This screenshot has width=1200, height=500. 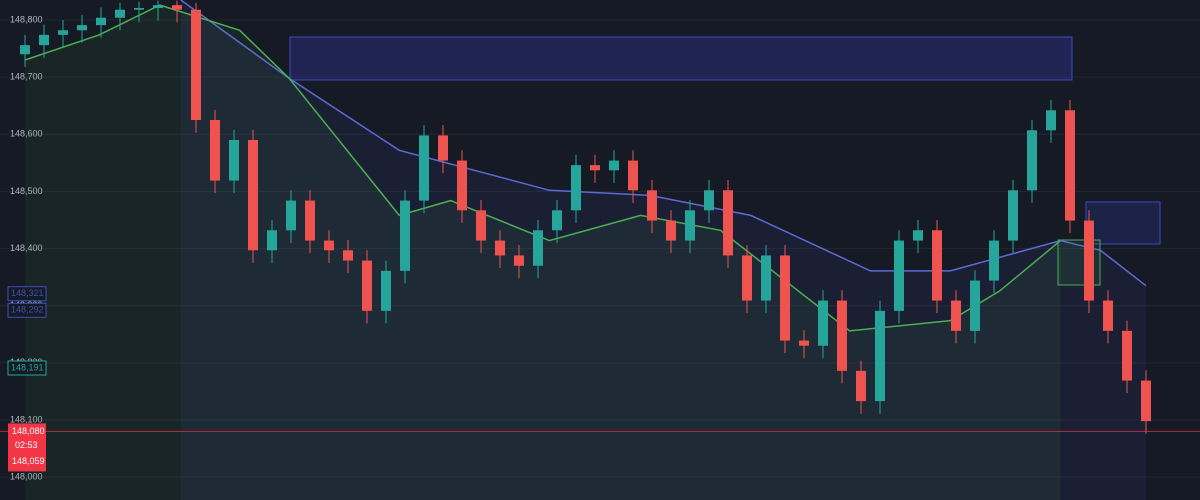 What do you see at coordinates (26, 445) in the screenshot?
I see `countdown: 02:53` at bounding box center [26, 445].